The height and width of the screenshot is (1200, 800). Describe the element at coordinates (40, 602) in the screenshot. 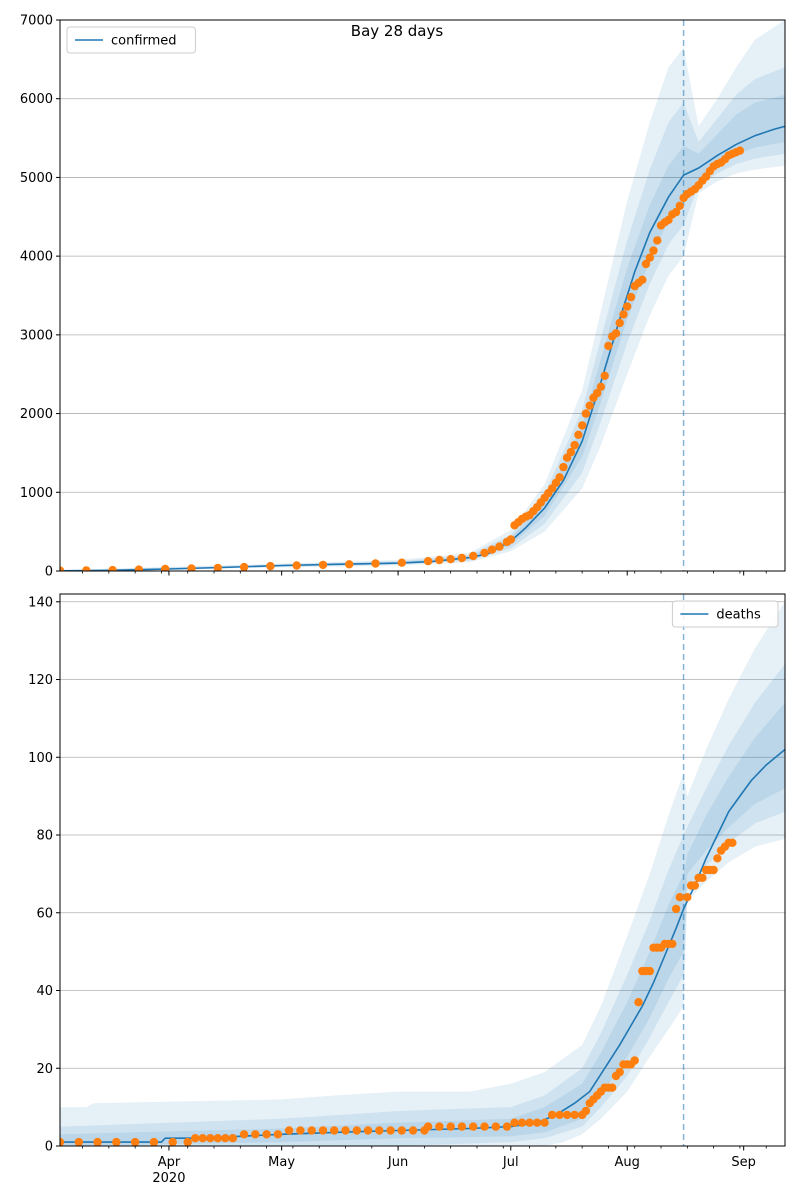

I see `y-tick-label: 140` at that location.